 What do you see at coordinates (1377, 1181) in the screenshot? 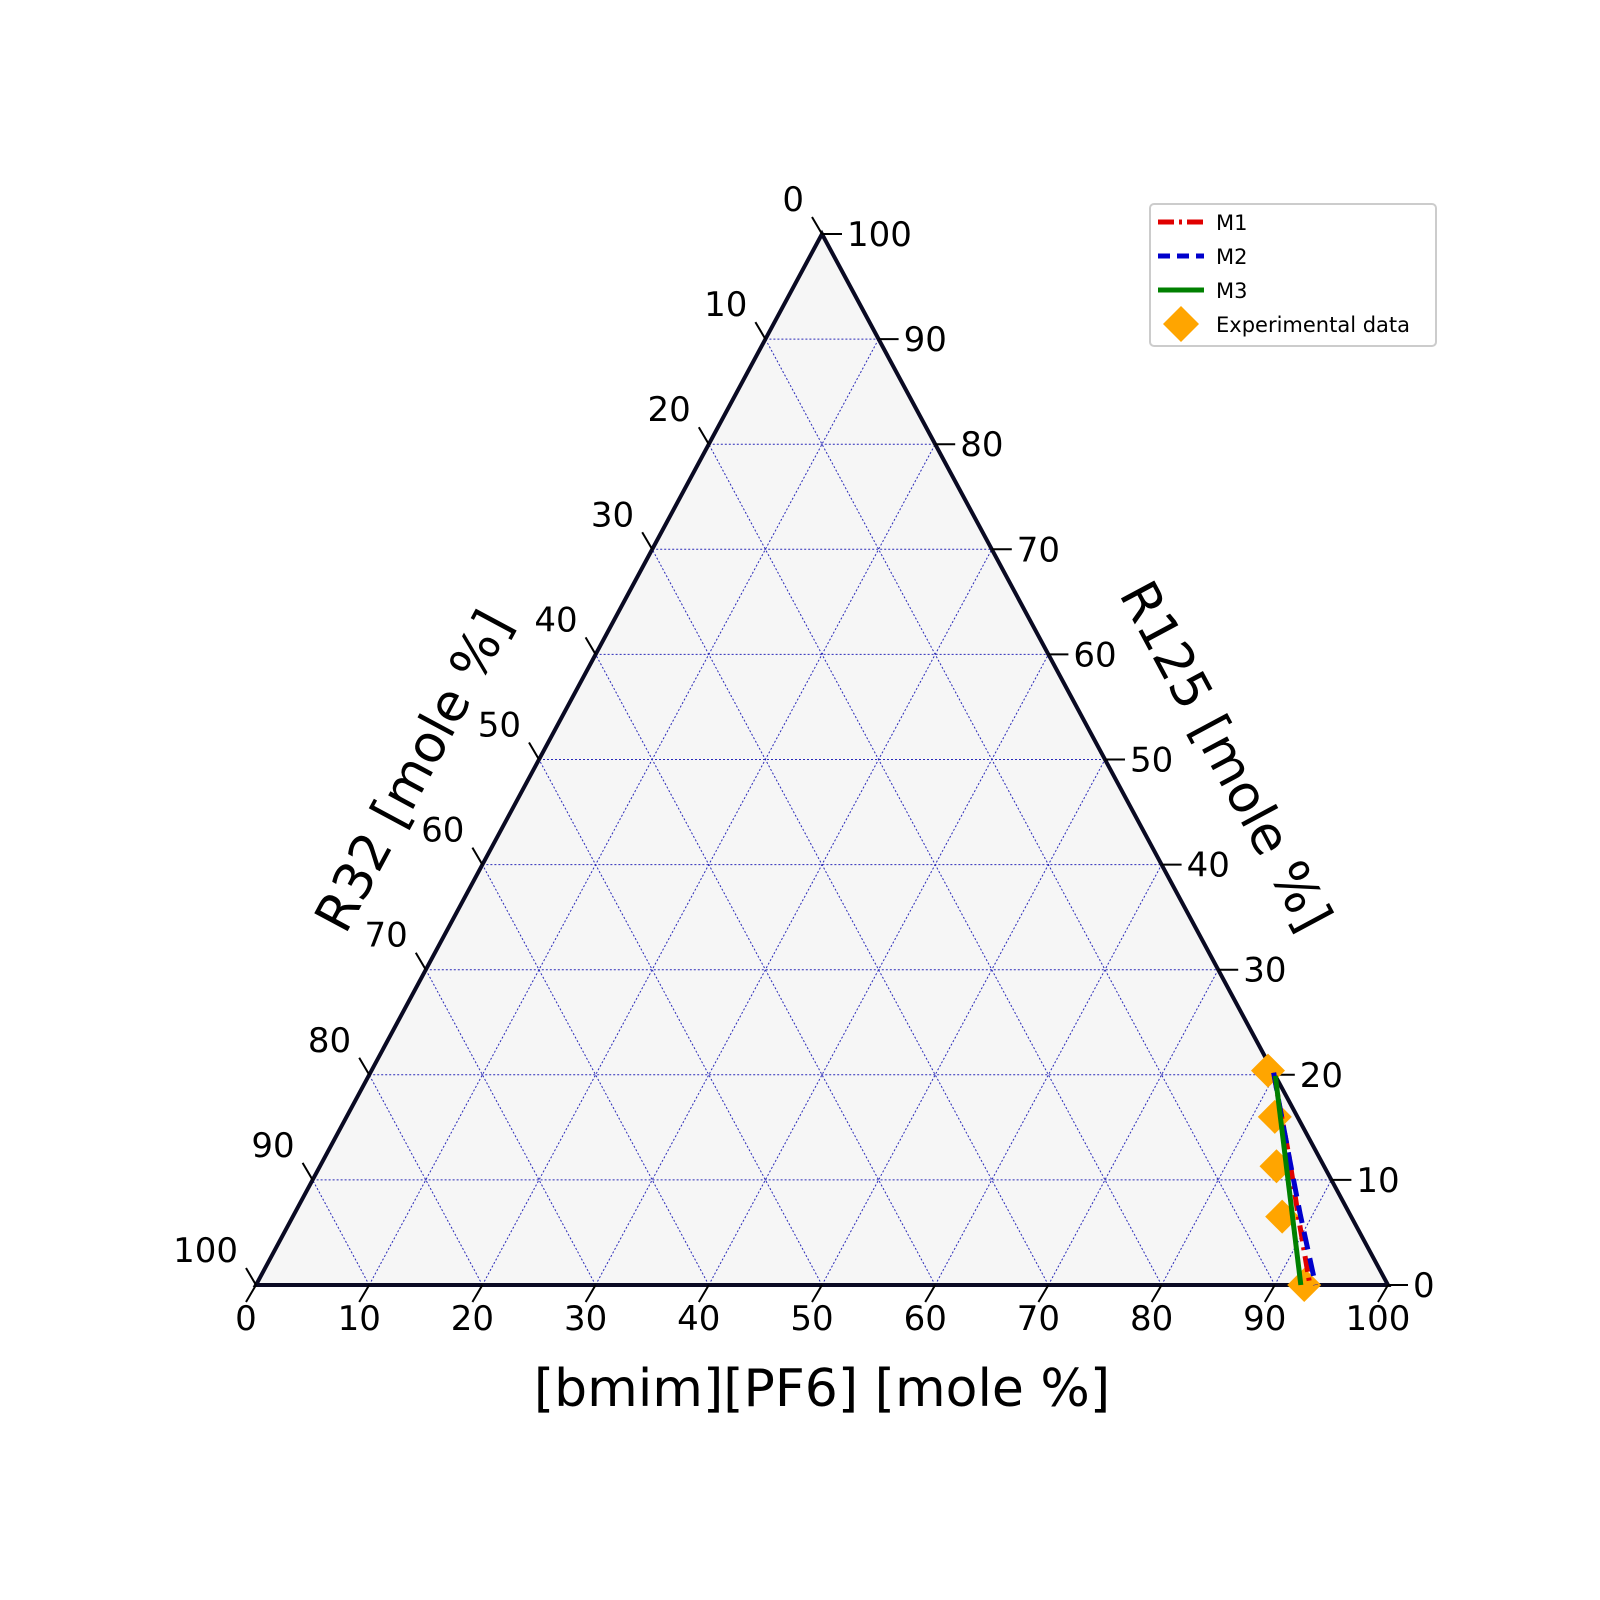
I see `right-tick-label-10: 10` at bounding box center [1377, 1181].